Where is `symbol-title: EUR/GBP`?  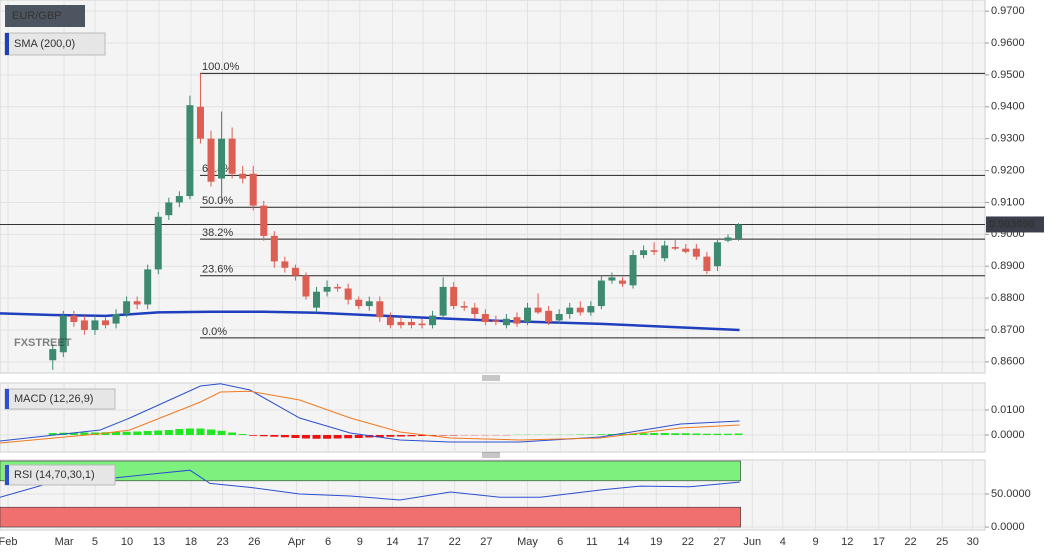
symbol-title: EUR/GBP is located at coordinates (37, 16).